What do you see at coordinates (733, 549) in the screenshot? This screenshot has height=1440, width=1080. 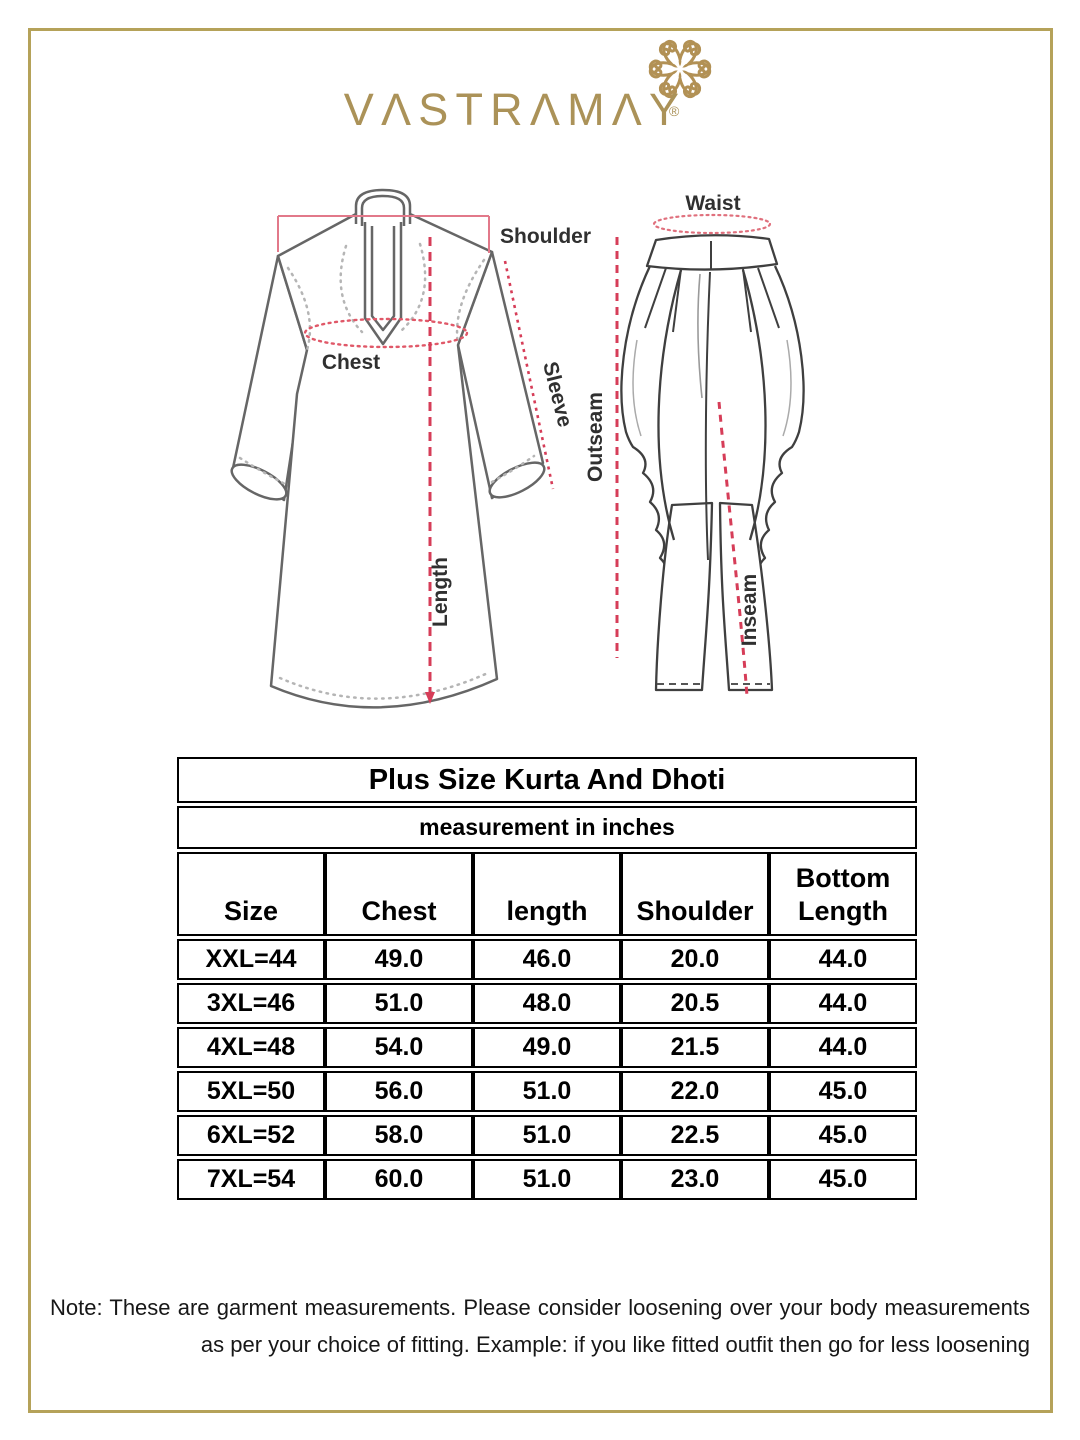 I see `inseam-measure-line` at bounding box center [733, 549].